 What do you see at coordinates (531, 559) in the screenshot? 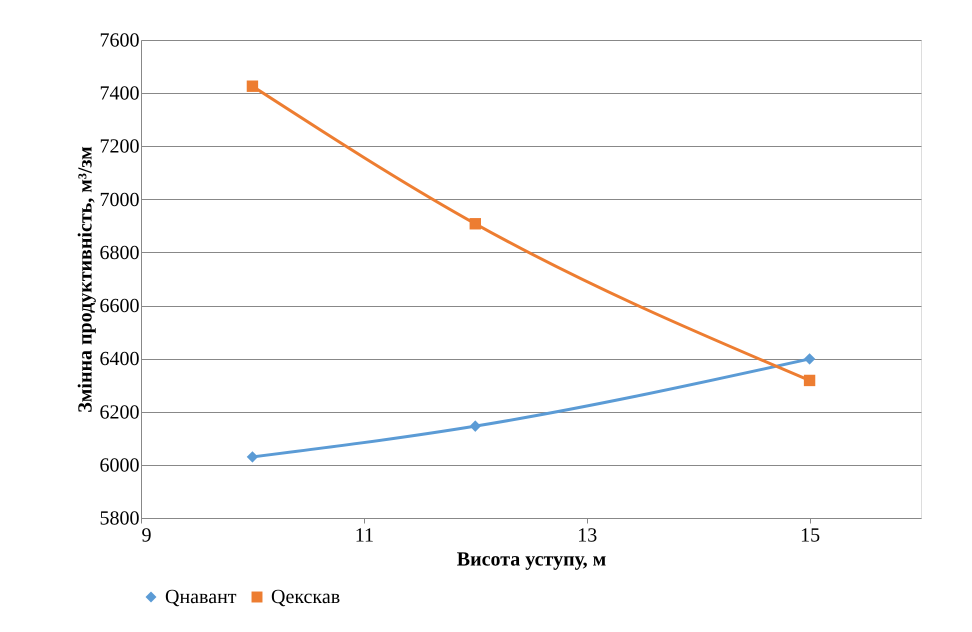
I see `x-axis-title: Висота уступу, м` at bounding box center [531, 559].